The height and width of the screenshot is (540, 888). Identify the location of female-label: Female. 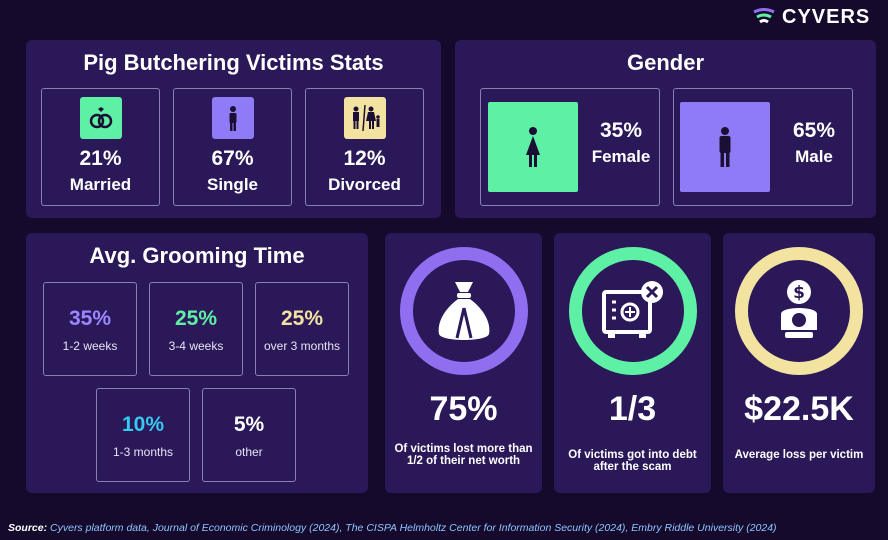
(621, 156).